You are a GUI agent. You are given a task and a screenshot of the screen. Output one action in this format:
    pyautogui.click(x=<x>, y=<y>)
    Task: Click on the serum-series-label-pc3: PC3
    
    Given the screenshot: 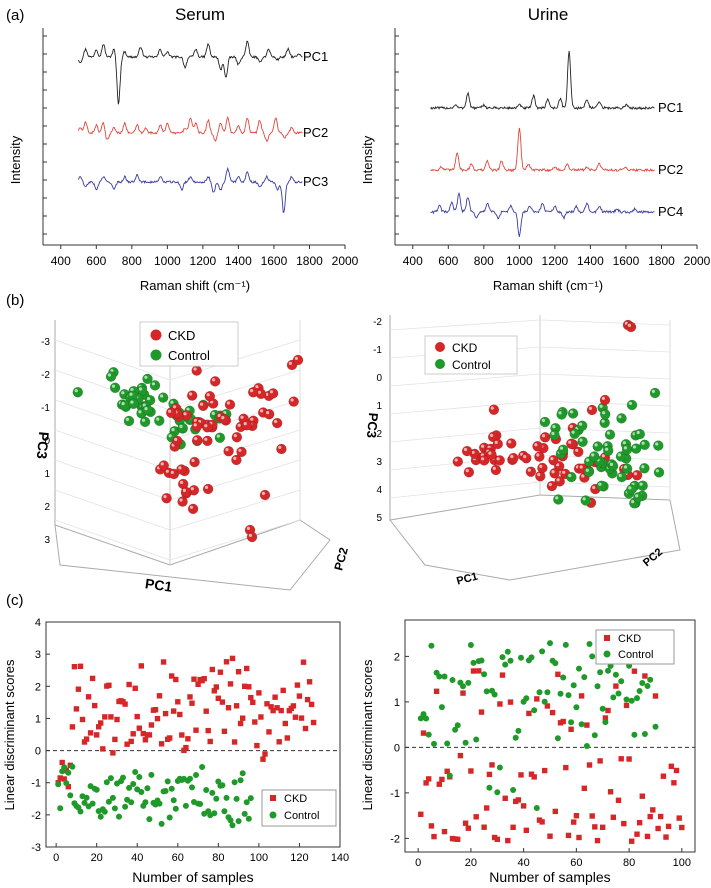 What is the action you would take?
    pyautogui.click(x=315, y=181)
    